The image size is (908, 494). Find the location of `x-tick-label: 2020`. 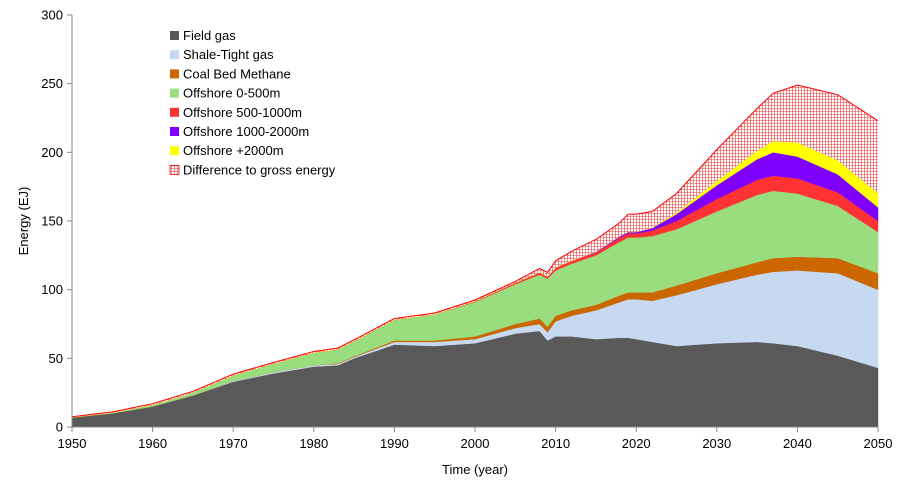

x-tick-label: 2020 is located at coordinates (636, 443).